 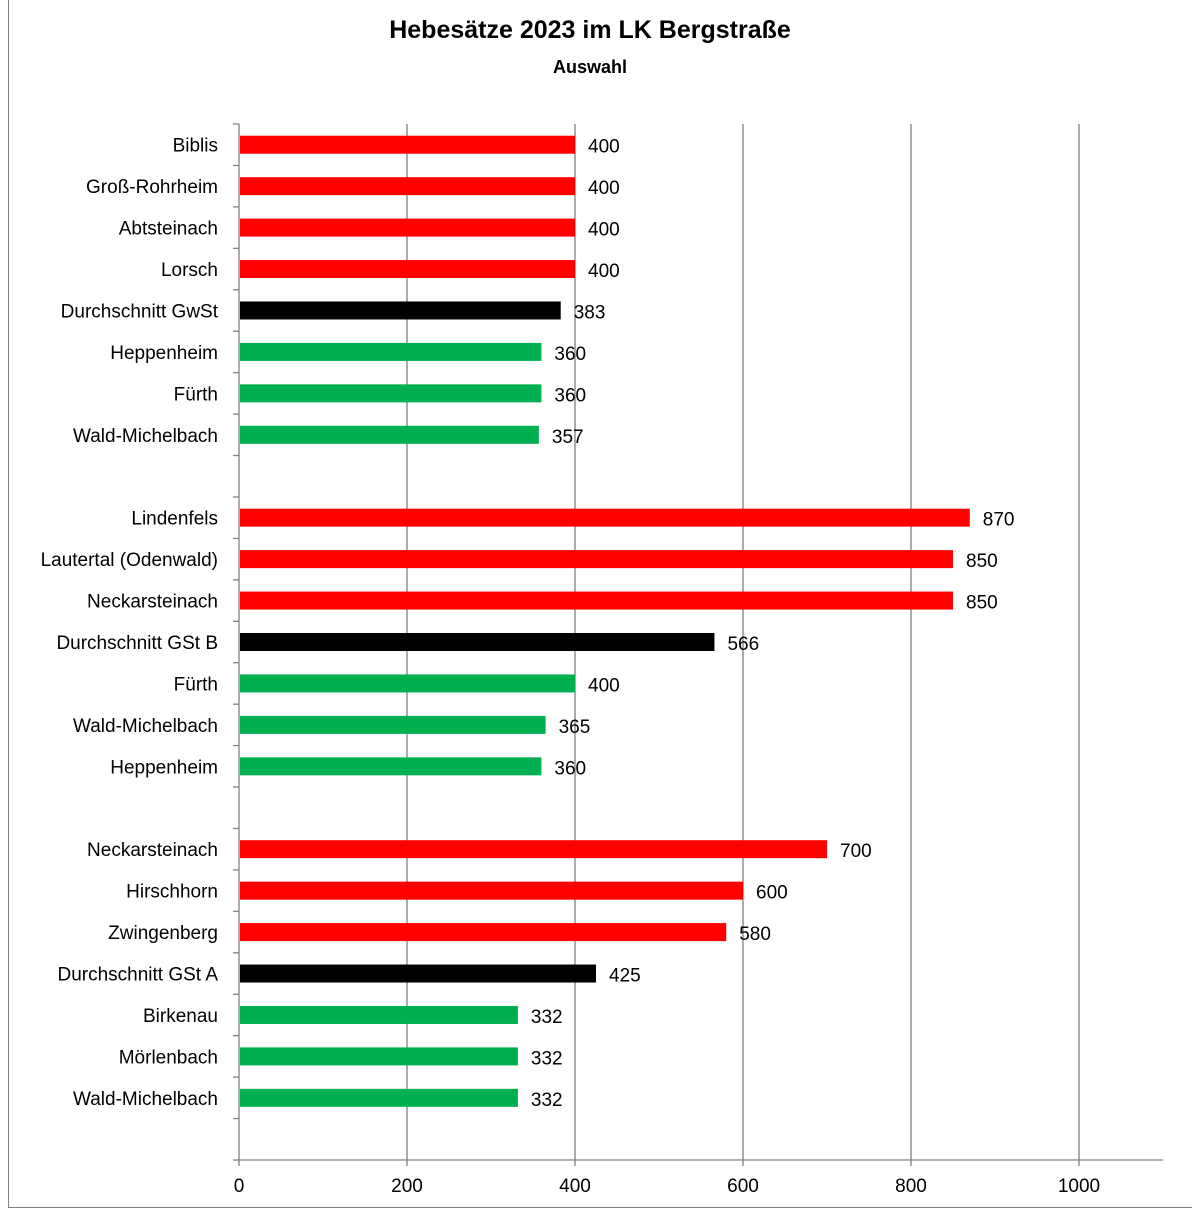 What do you see at coordinates (590, 312) in the screenshot?
I see `data-label: 383` at bounding box center [590, 312].